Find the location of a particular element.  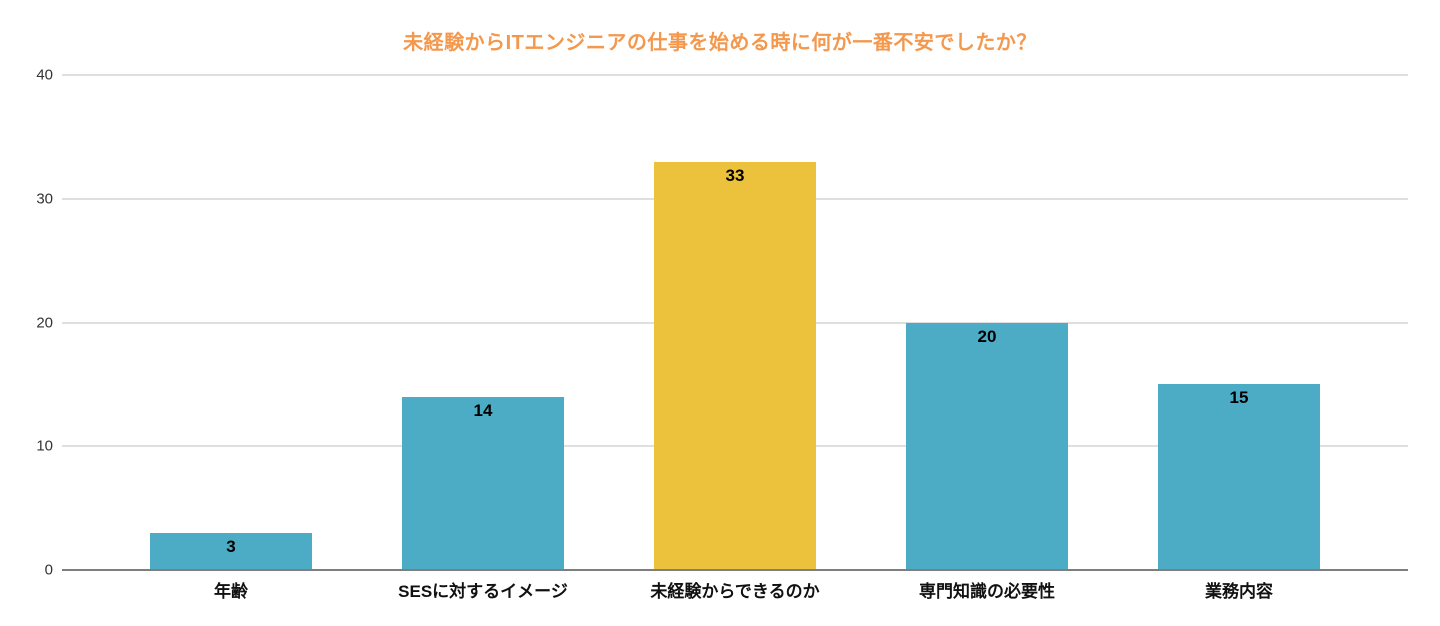

bar-value-label: 14 is located at coordinates (483, 410).